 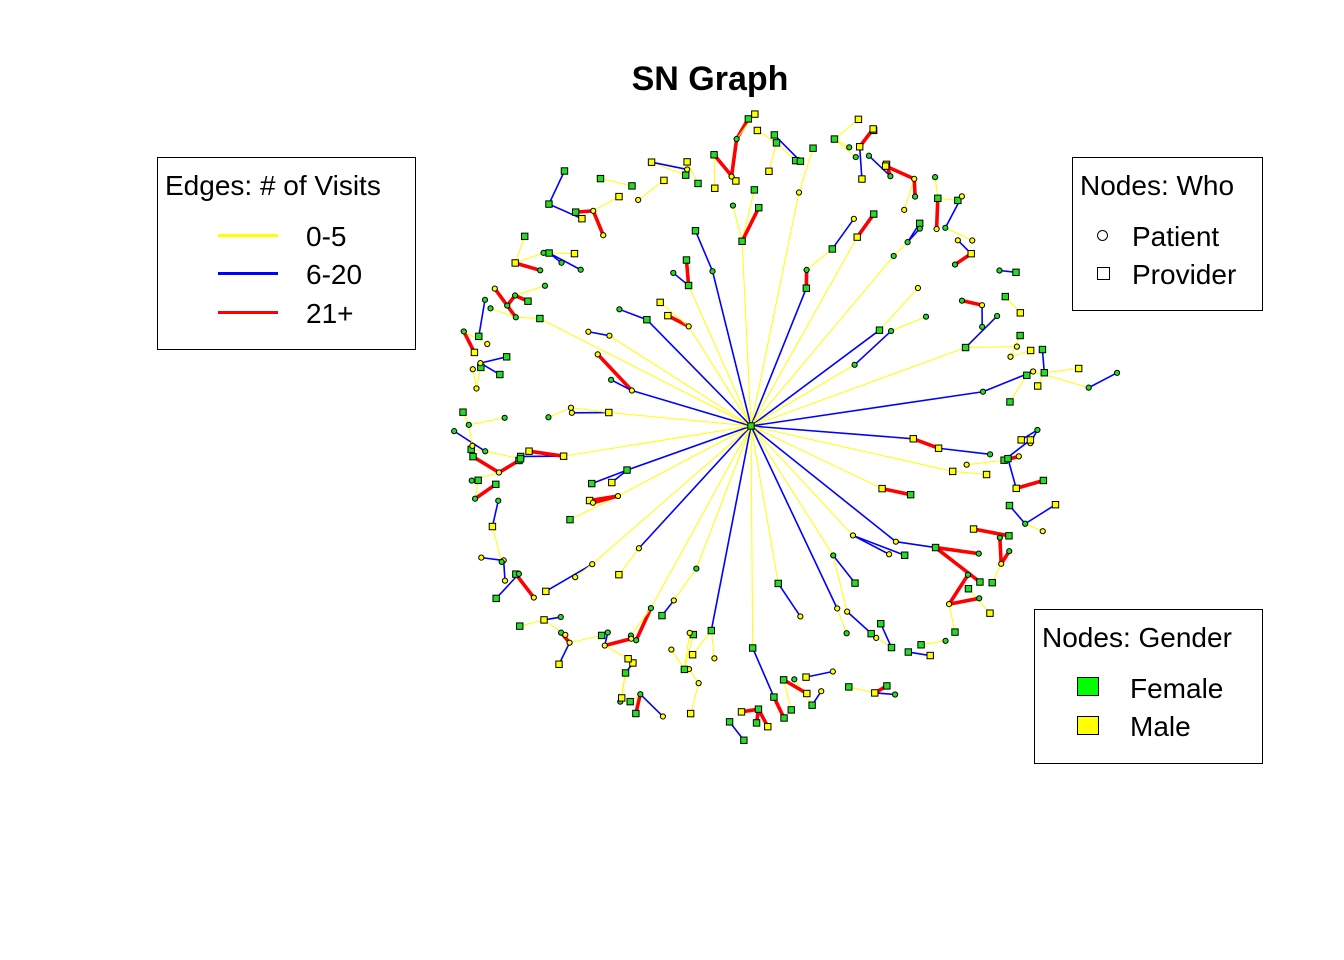 What do you see at coordinates (334, 274) in the screenshot?
I see `legend-edge-label-mid: 6-20` at bounding box center [334, 274].